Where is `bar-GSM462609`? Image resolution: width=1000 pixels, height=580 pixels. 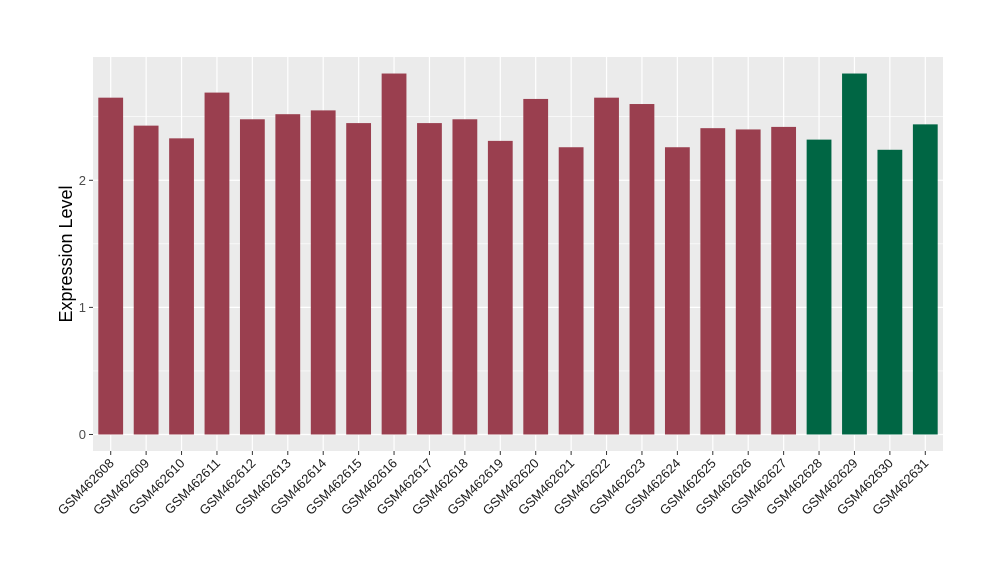
bar-GSM462609 is located at coordinates (146, 280).